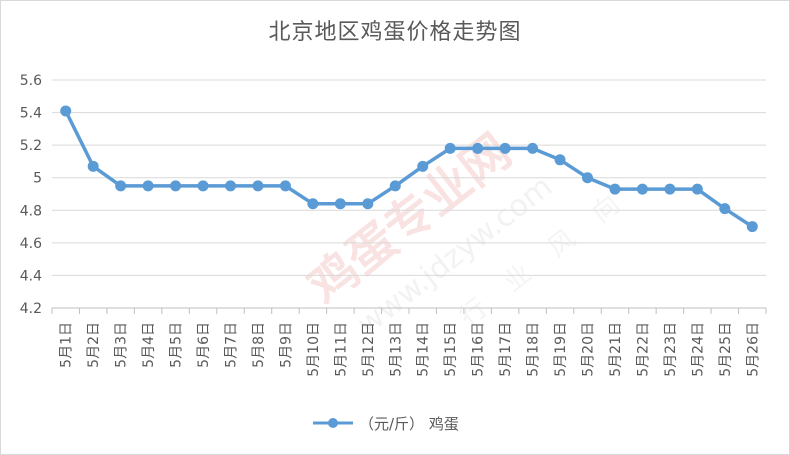  I want to click on legend: （元/斤） 鸡蛋, so click(386, 424).